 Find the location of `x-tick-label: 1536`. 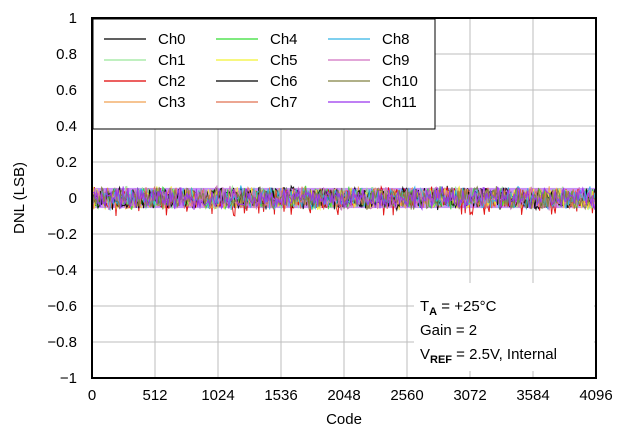

x-tick-label: 1536 is located at coordinates (280, 395).